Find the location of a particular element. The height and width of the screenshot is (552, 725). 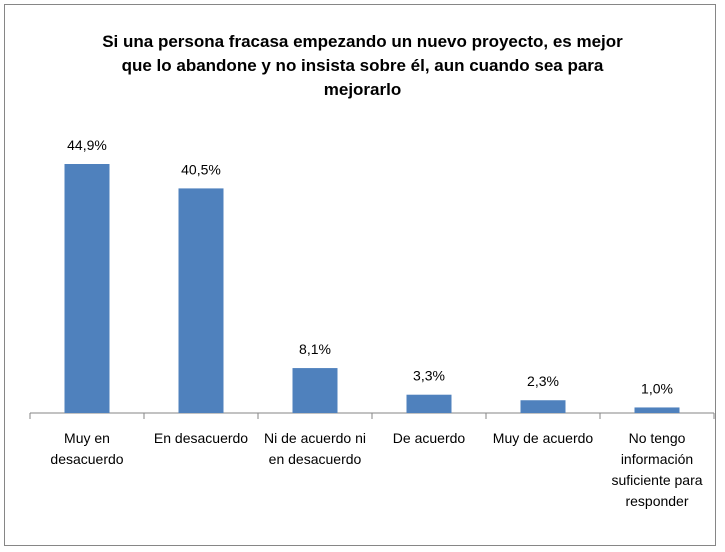

x-tick-label: Ni de acuerdo ni en desacuerdo is located at coordinates (315, 448).